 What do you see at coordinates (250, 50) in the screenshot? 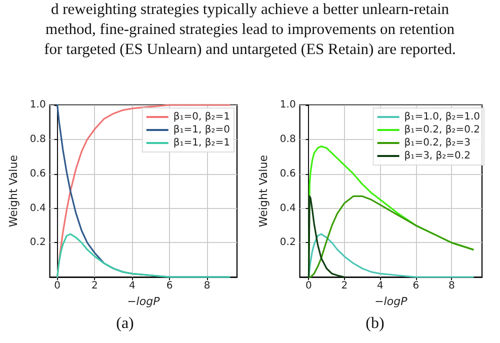
I see `text: for targeted (ES Unlearn) and untargeted (ES Retain) are reported.` at bounding box center [250, 50].